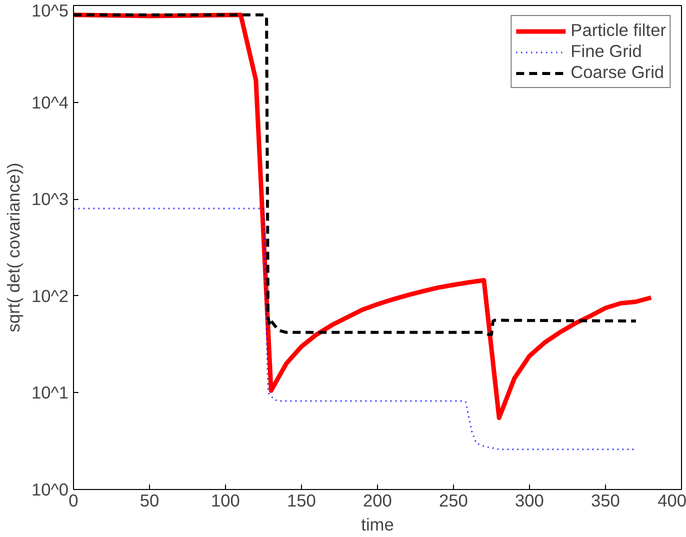  What do you see at coordinates (606, 51) in the screenshot?
I see `legend-label: Fine Grid` at bounding box center [606, 51].